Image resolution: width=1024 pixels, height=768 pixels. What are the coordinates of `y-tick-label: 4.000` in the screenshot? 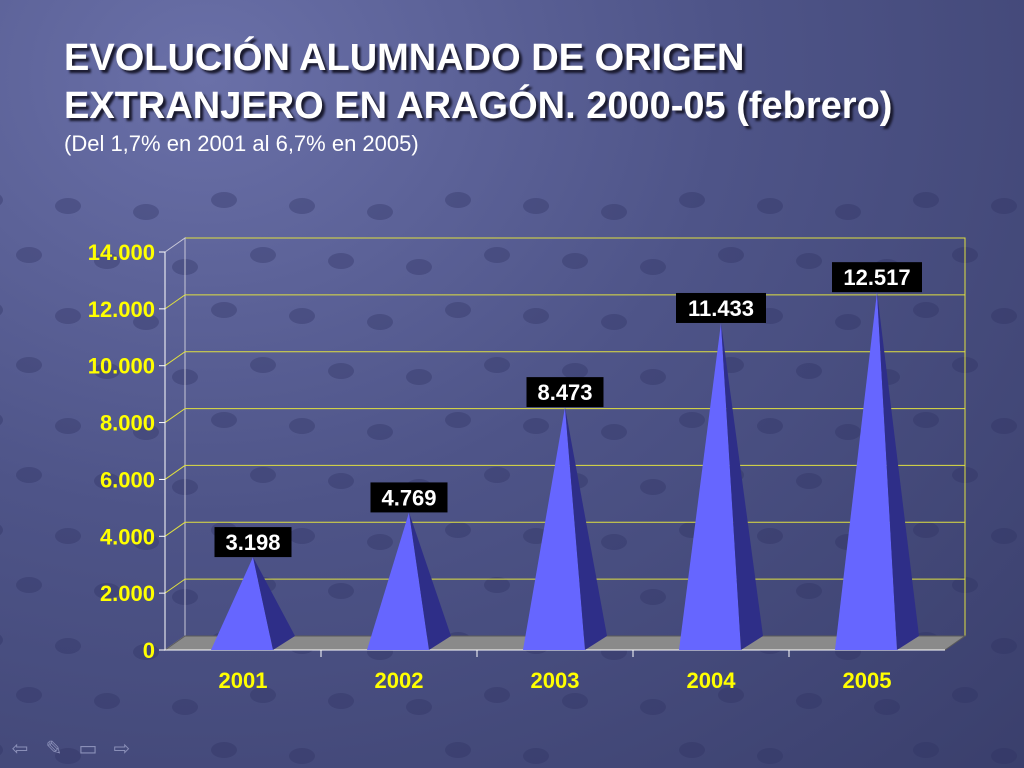 It's located at (127, 536).